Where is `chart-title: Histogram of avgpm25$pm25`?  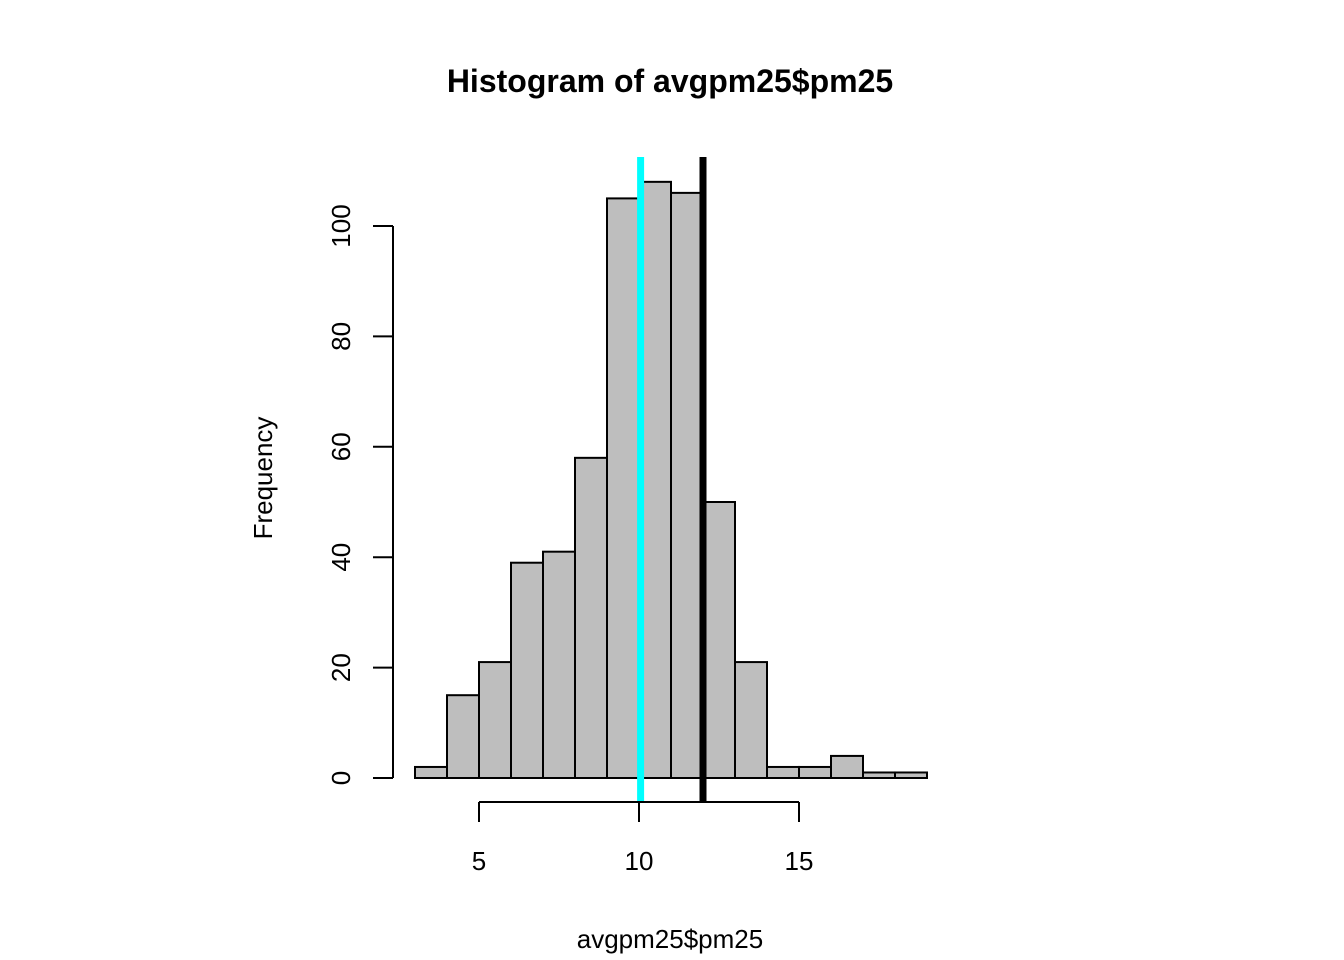
chart-title: Histogram of avgpm25$pm25 is located at coordinates (670, 81).